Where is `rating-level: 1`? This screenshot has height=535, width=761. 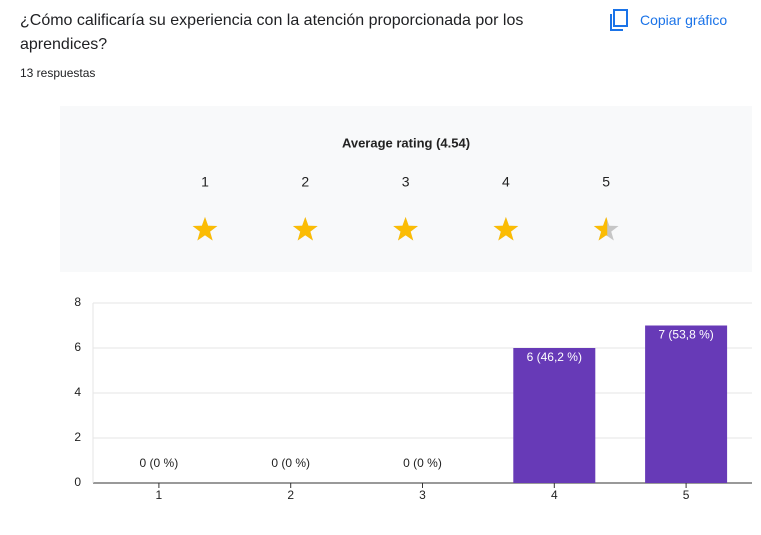
rating-level: 1 is located at coordinates (205, 182).